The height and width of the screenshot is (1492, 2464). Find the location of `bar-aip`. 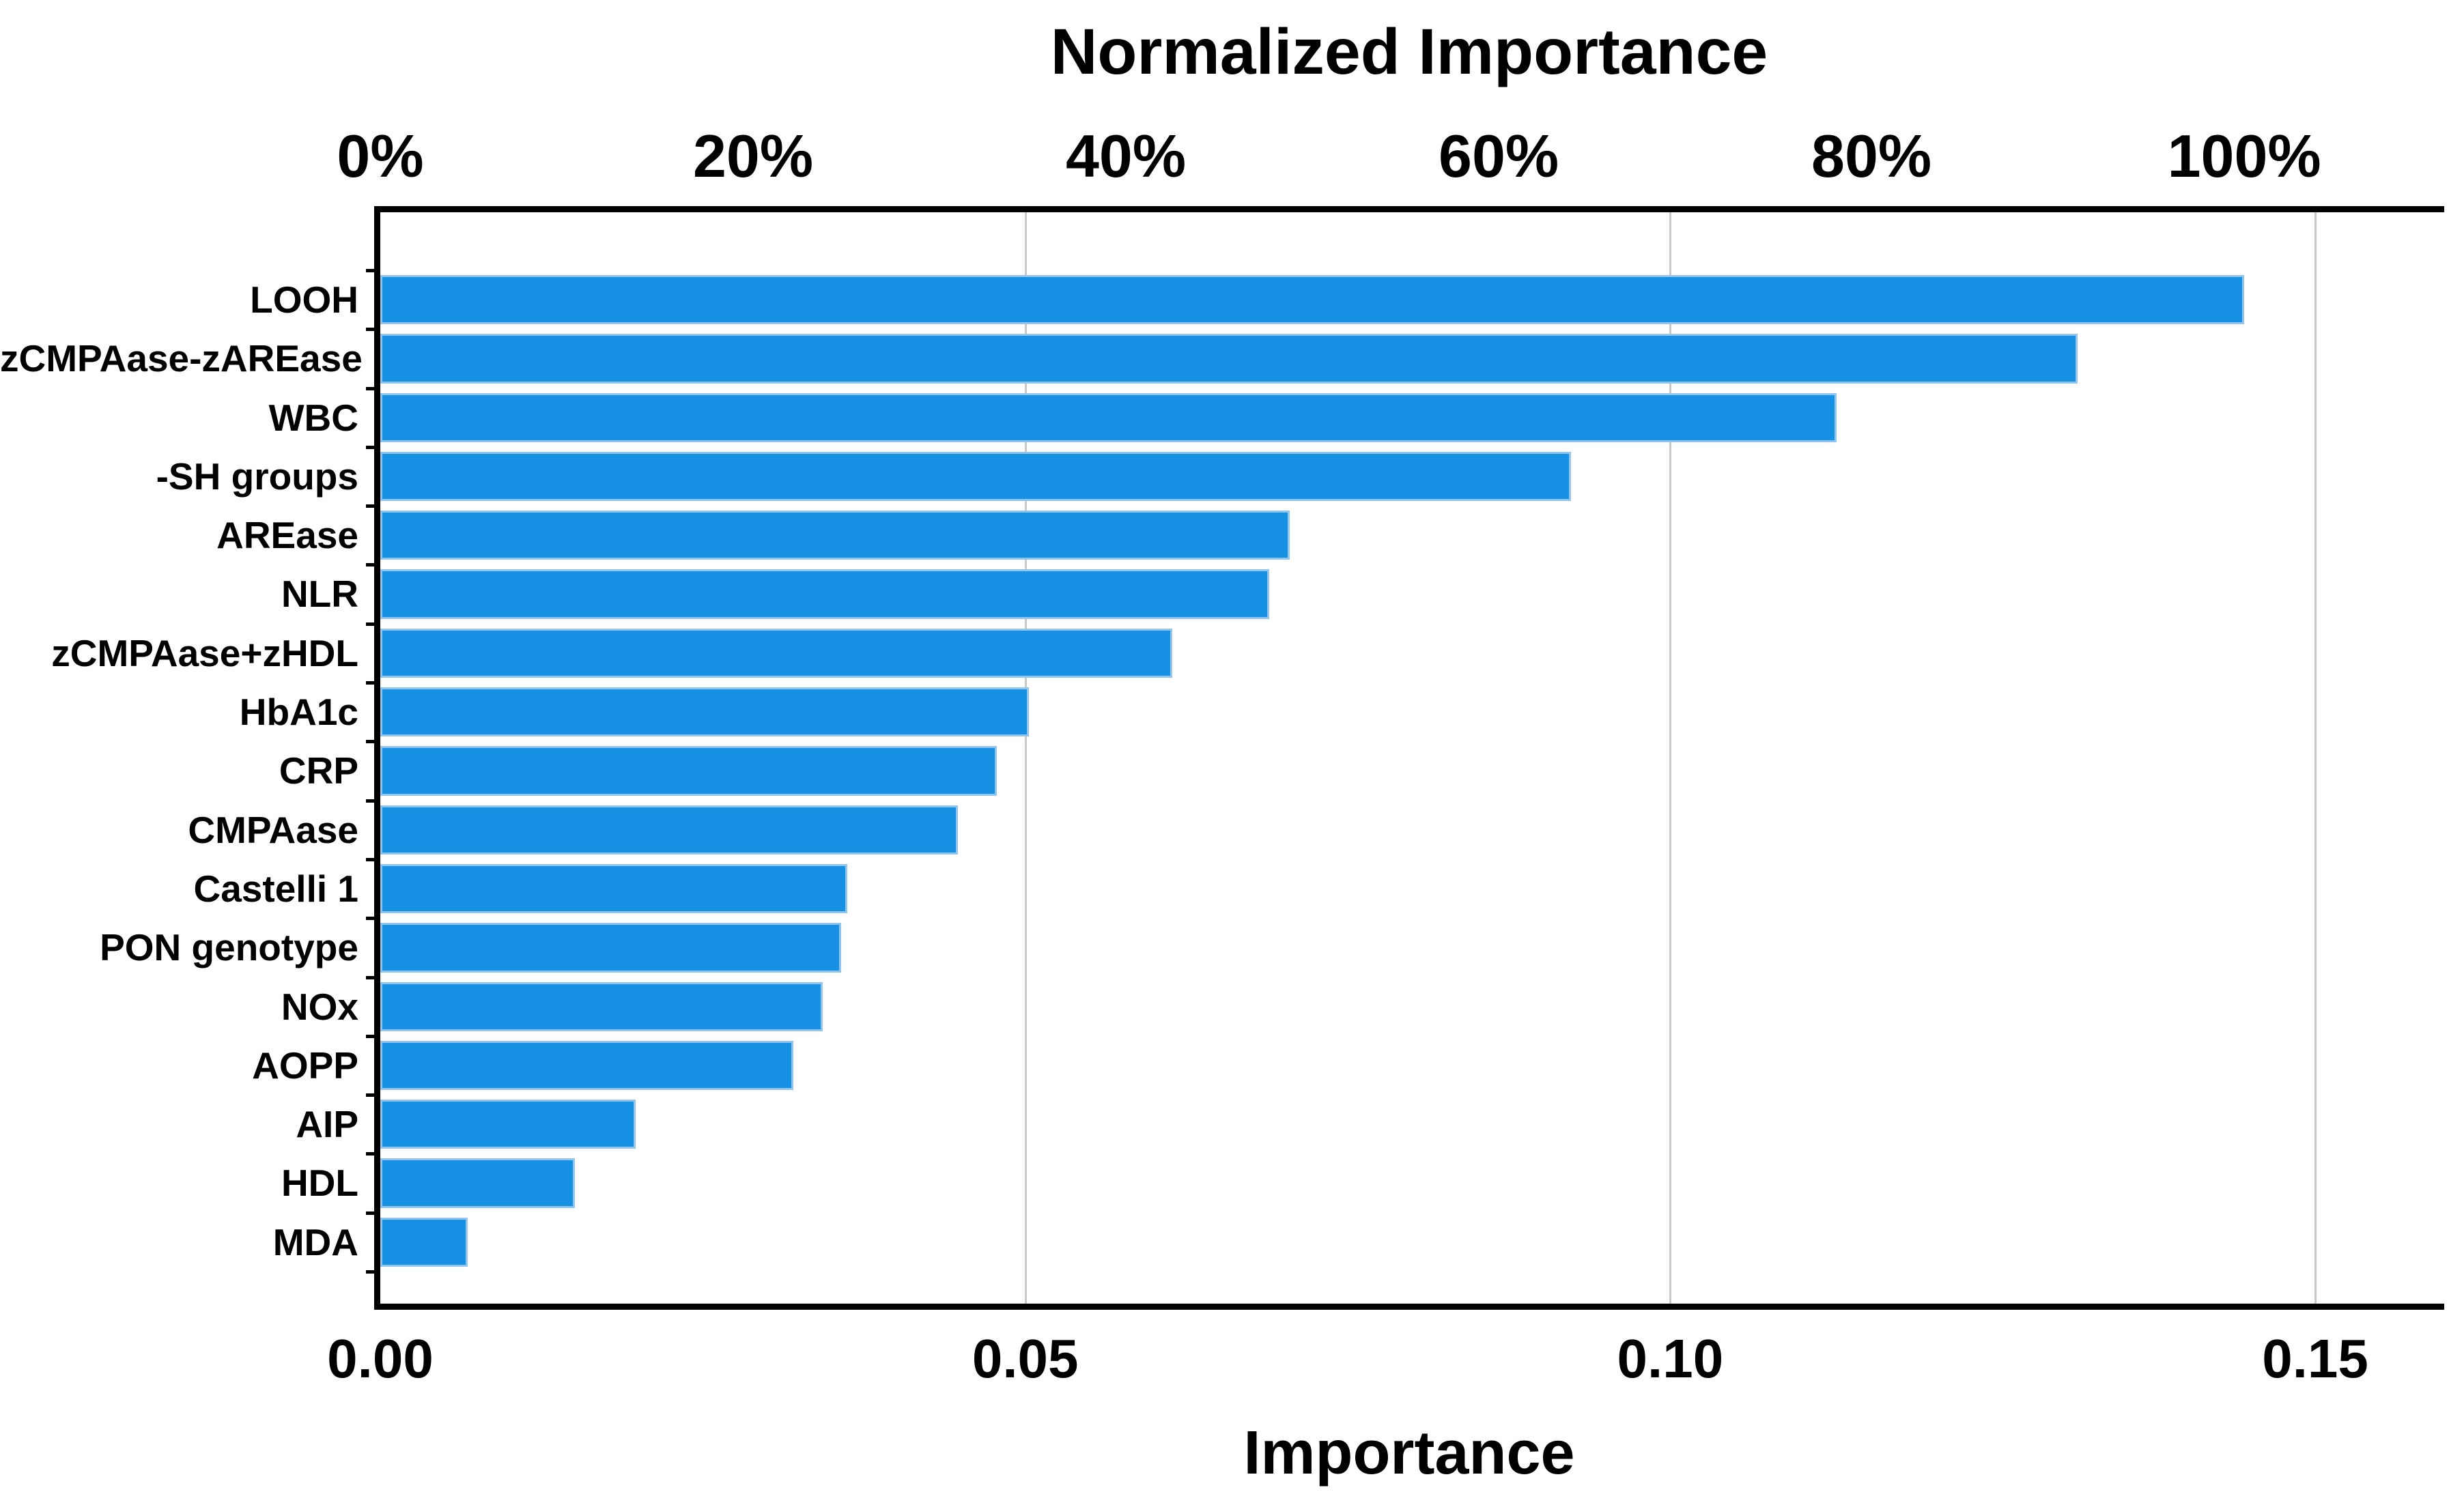

bar-aip is located at coordinates (508, 1124).